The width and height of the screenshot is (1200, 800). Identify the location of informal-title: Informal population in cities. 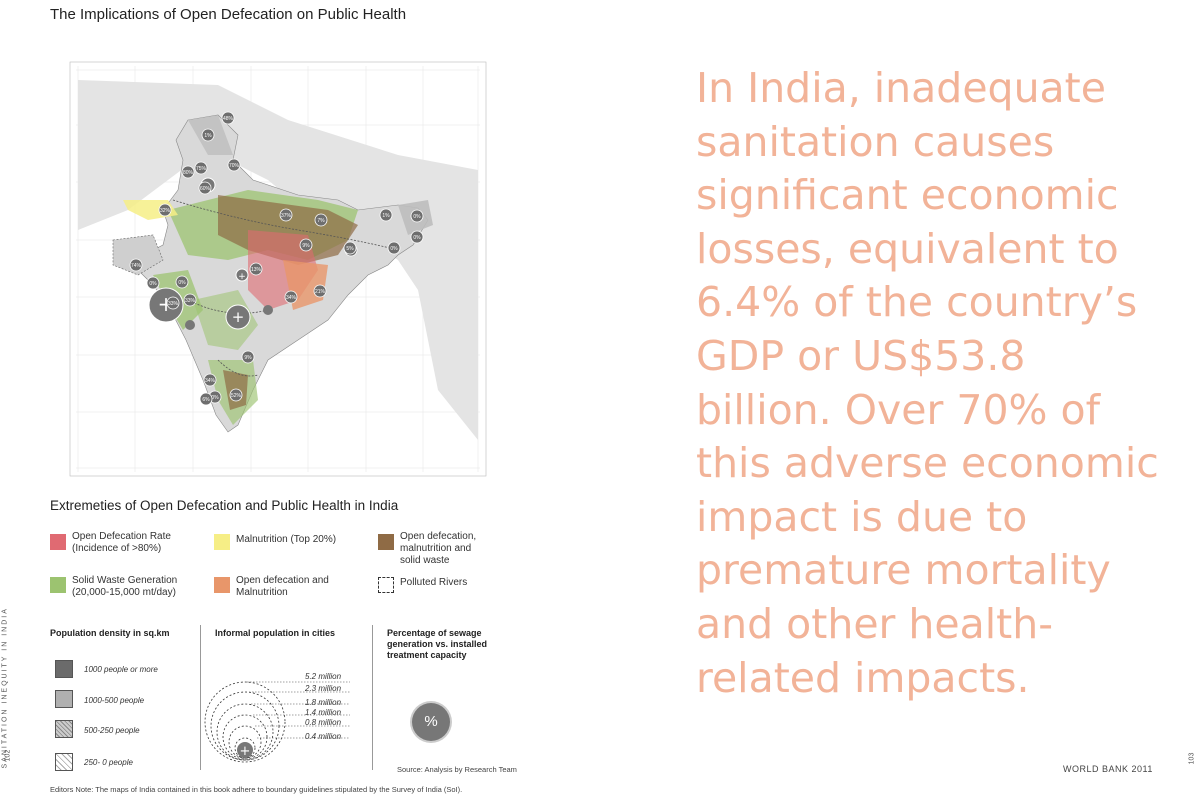
(275, 633).